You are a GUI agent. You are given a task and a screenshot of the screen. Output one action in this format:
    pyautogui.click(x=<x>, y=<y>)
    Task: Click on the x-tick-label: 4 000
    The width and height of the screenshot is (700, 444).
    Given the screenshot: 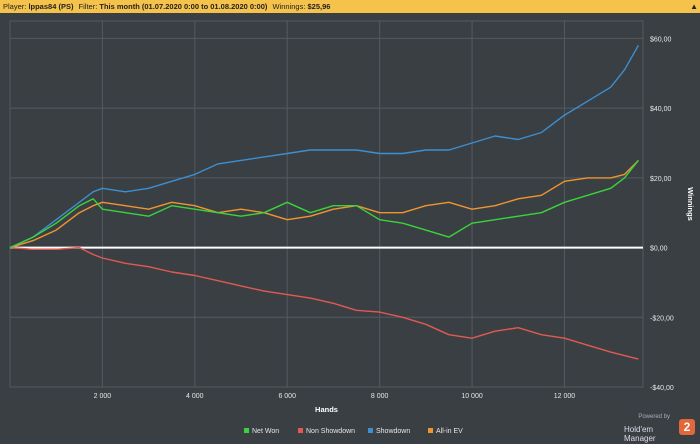 What is the action you would take?
    pyautogui.click(x=195, y=396)
    